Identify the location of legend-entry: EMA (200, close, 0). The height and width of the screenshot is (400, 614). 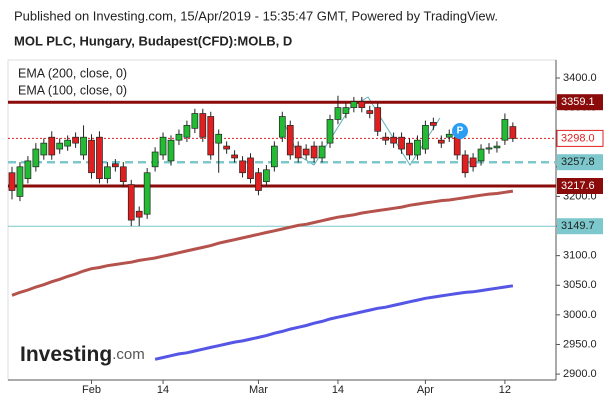
(72, 73).